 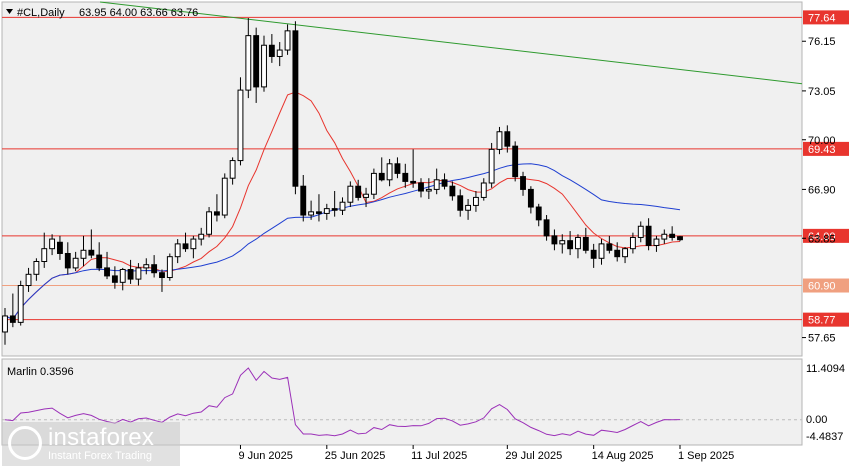 What do you see at coordinates (138, 13) in the screenshot?
I see `ohlc-label: 63.95 64.00 63.66 63.76` at bounding box center [138, 13].